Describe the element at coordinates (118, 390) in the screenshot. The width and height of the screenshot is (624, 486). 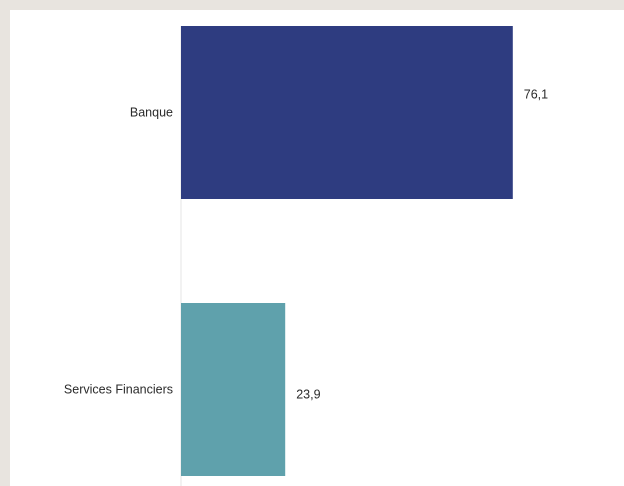
I see `category-label-1: Services Financiers` at that location.